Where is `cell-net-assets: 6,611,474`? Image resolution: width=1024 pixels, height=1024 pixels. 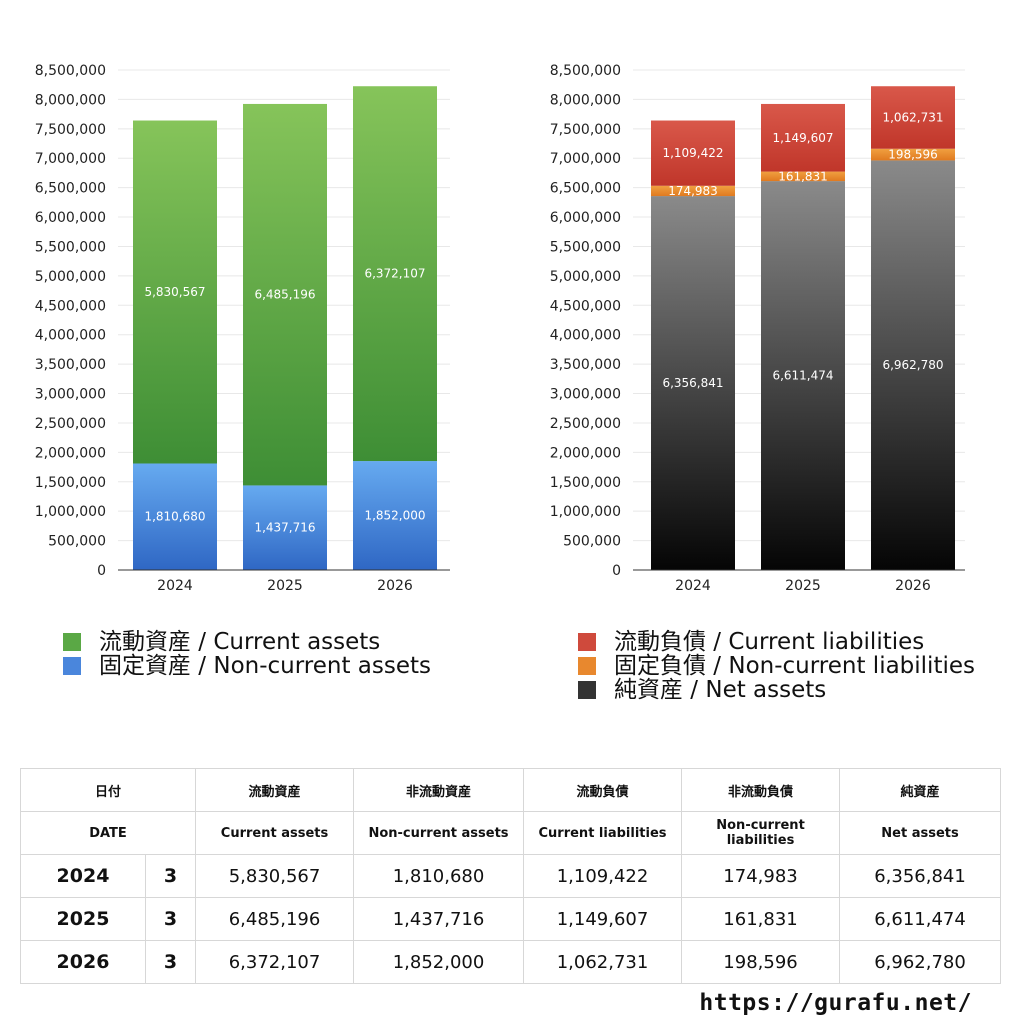 cell-net-assets: 6,611,474 is located at coordinates (920, 919).